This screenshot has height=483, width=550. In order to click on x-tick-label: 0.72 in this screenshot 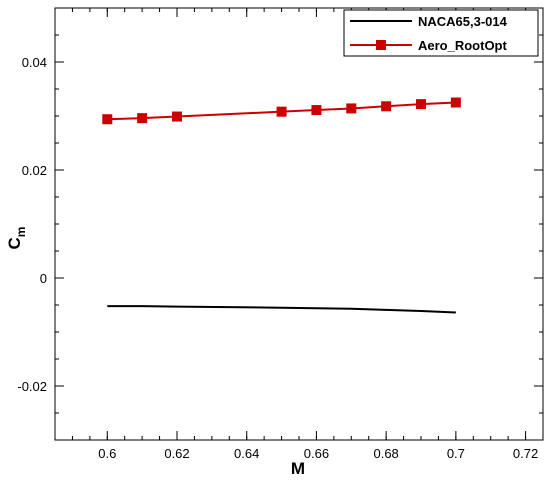, I will do `click(525, 453)`.